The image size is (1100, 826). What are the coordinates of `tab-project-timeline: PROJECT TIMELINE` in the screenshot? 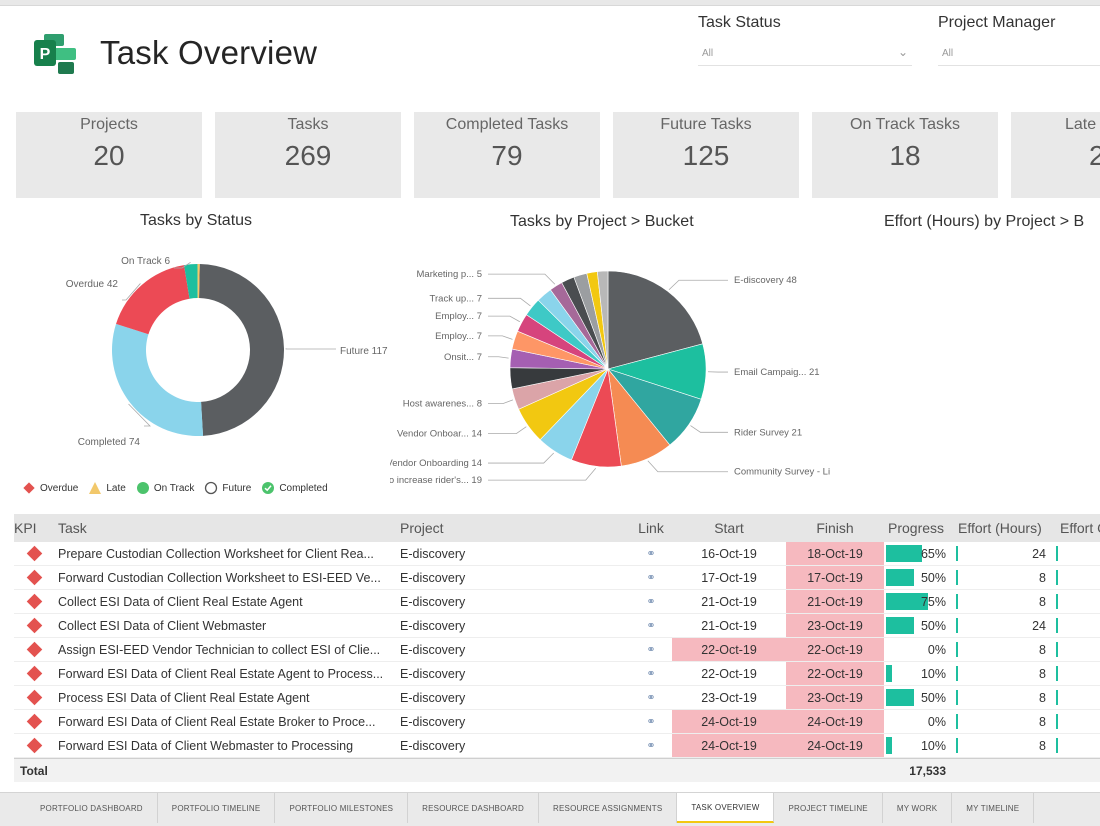 It's located at (828, 808).